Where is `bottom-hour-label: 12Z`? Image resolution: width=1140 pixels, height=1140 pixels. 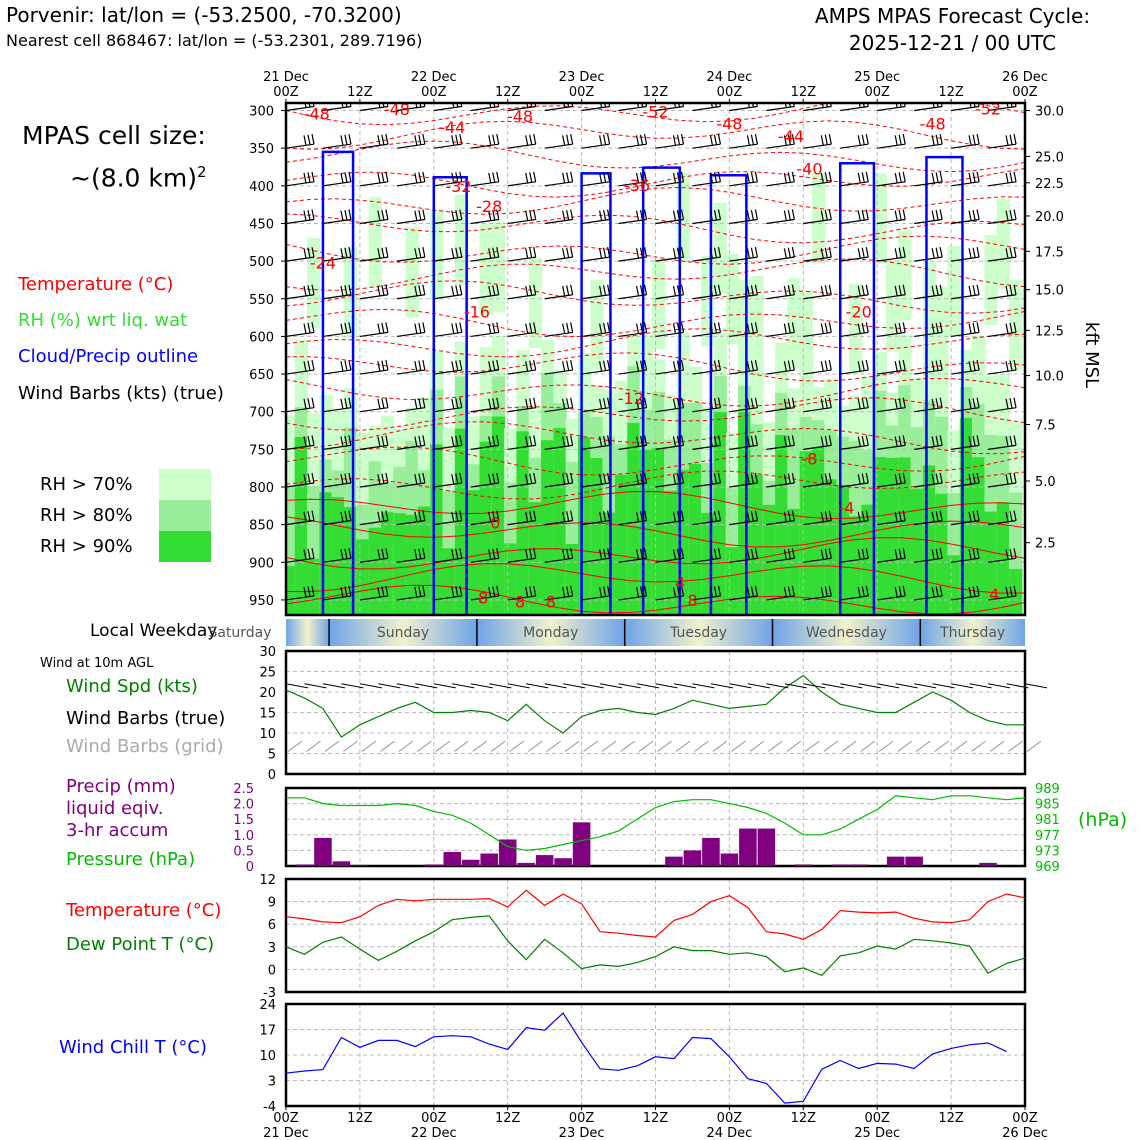 bottom-hour-label: 12Z is located at coordinates (360, 1118).